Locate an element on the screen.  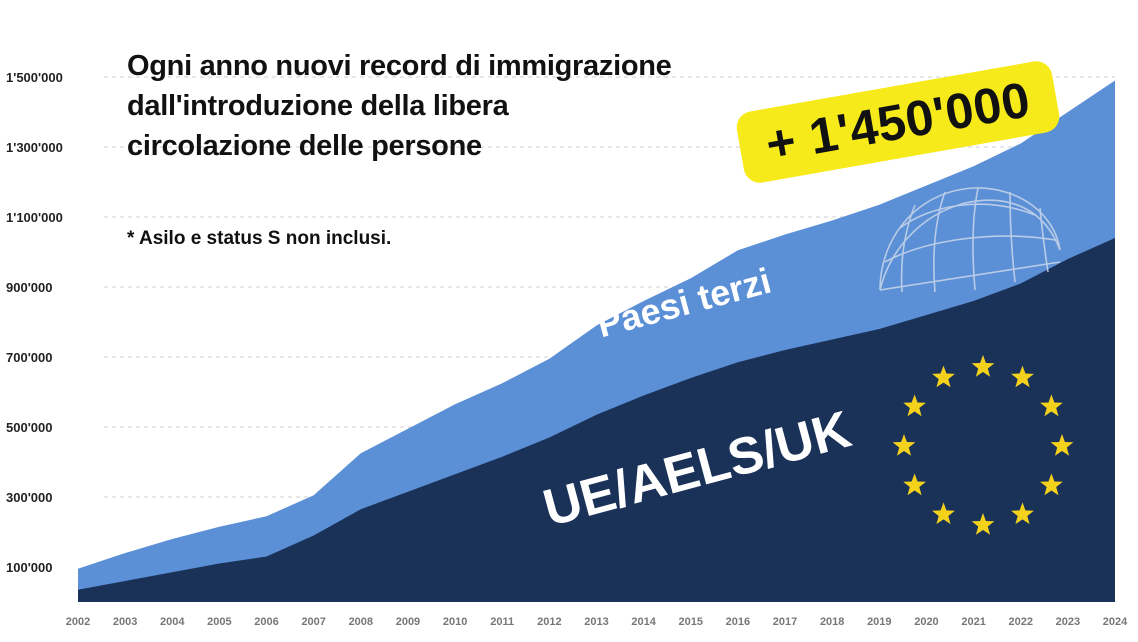
x-tick-label: 2017 is located at coordinates (785, 622).